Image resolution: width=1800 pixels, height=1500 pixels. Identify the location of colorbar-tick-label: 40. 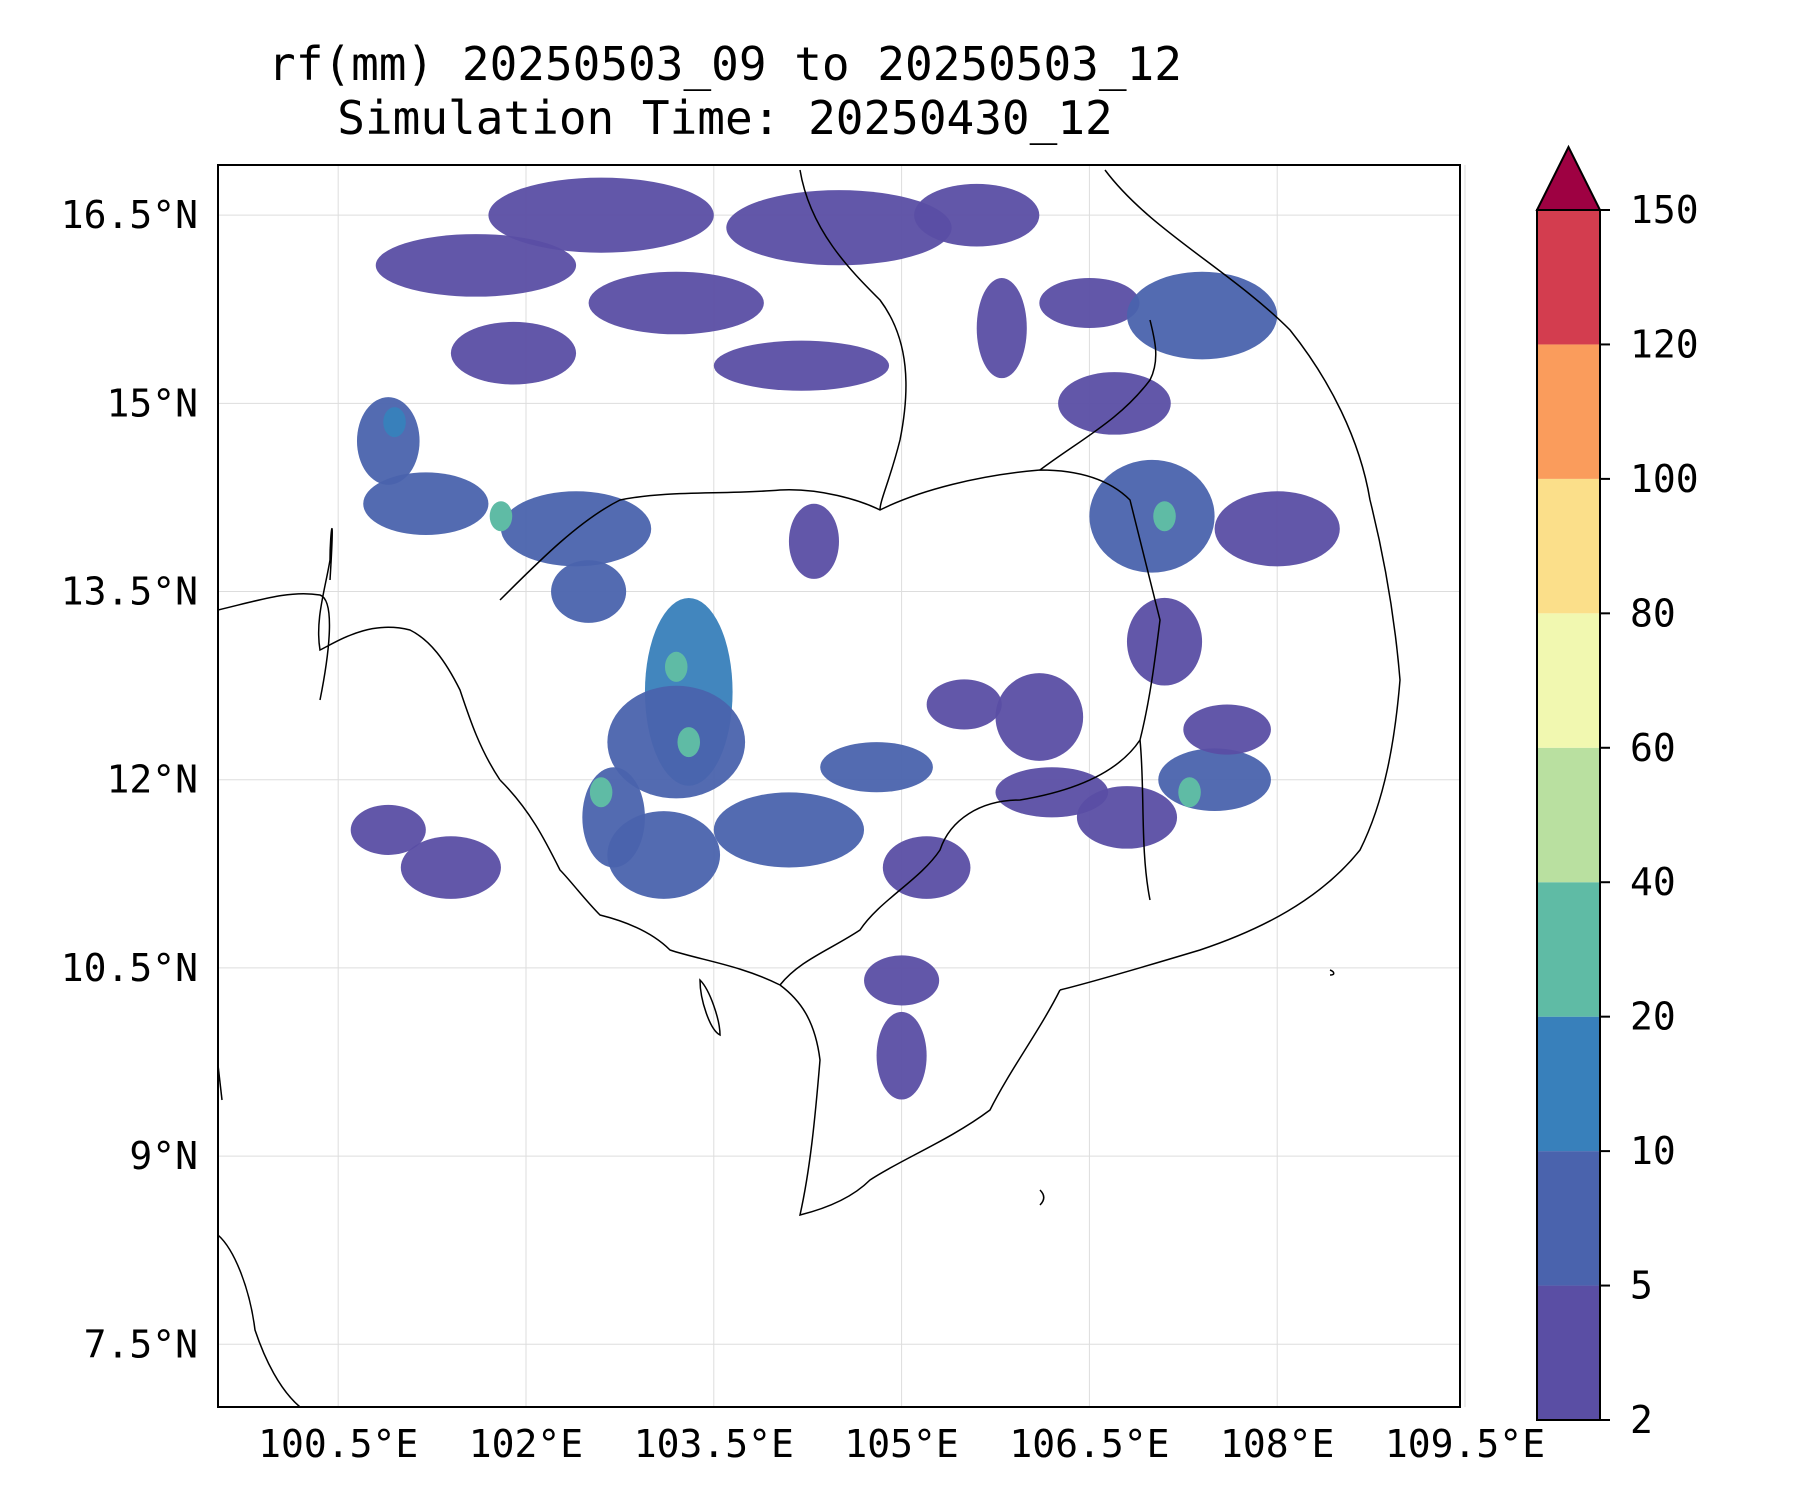
(1653, 882).